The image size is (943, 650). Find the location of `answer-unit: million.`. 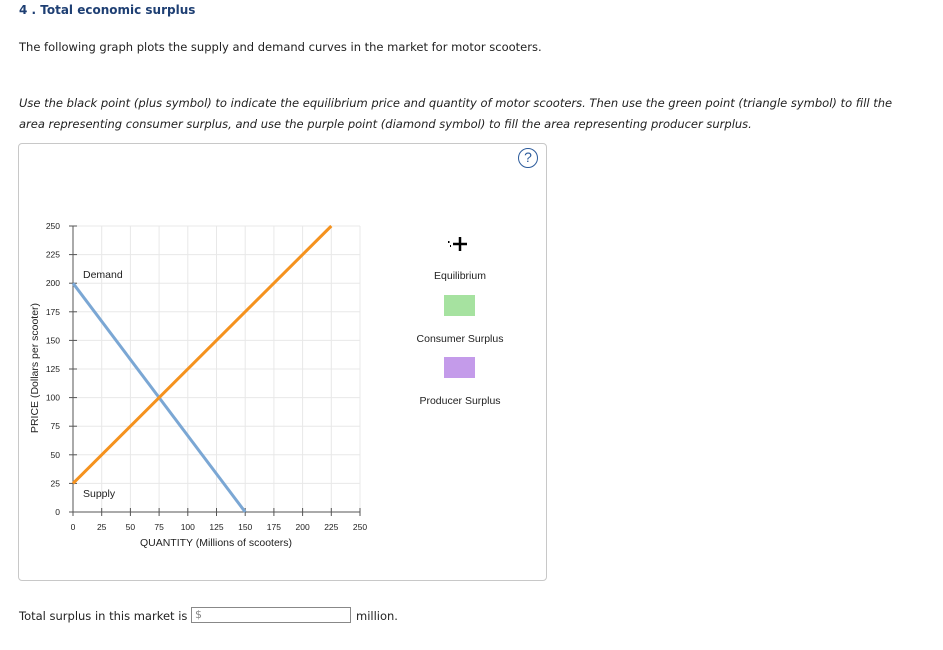

answer-unit: million. is located at coordinates (377, 616).